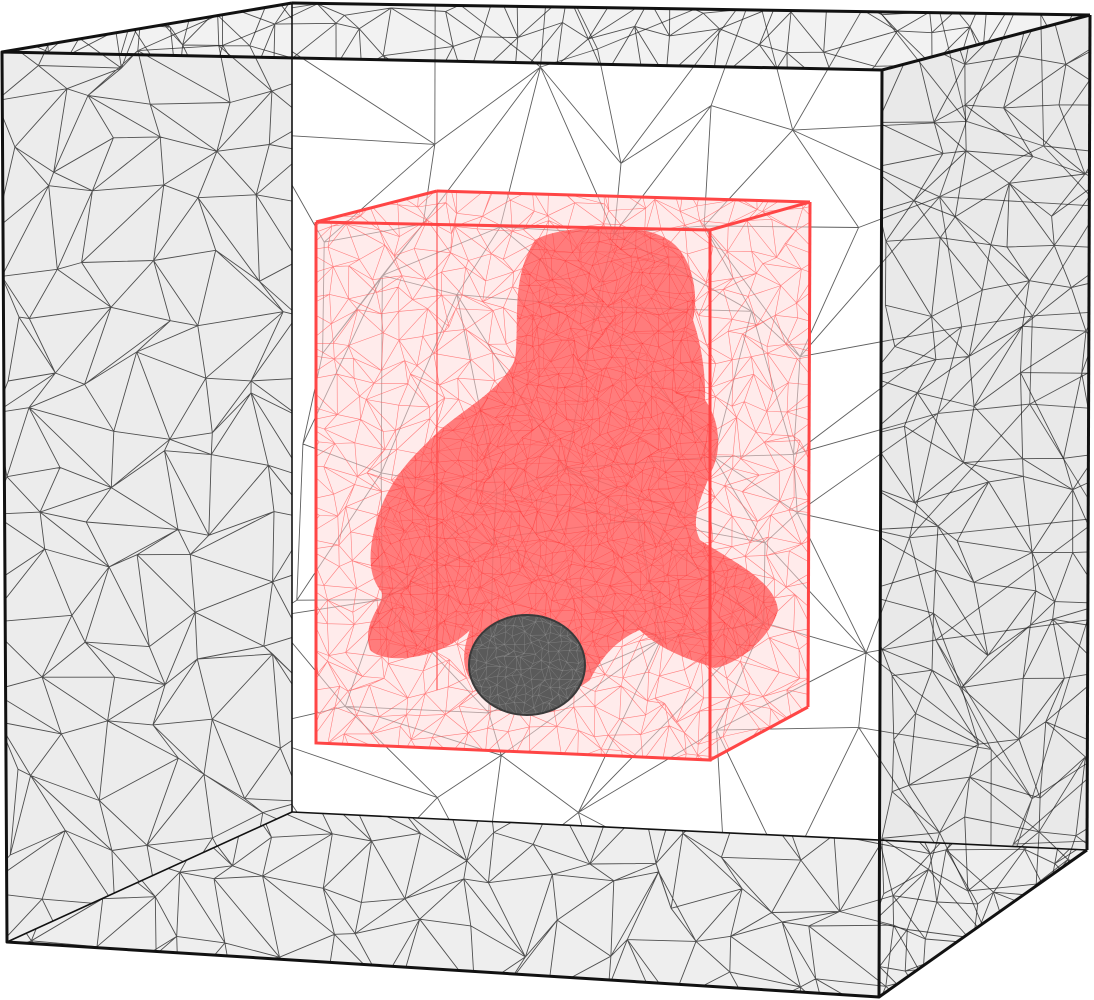 This screenshot has height=1000, width=1094. Describe the element at coordinates (147, 27) in the screenshot. I see `outer-top-left-edge` at that location.